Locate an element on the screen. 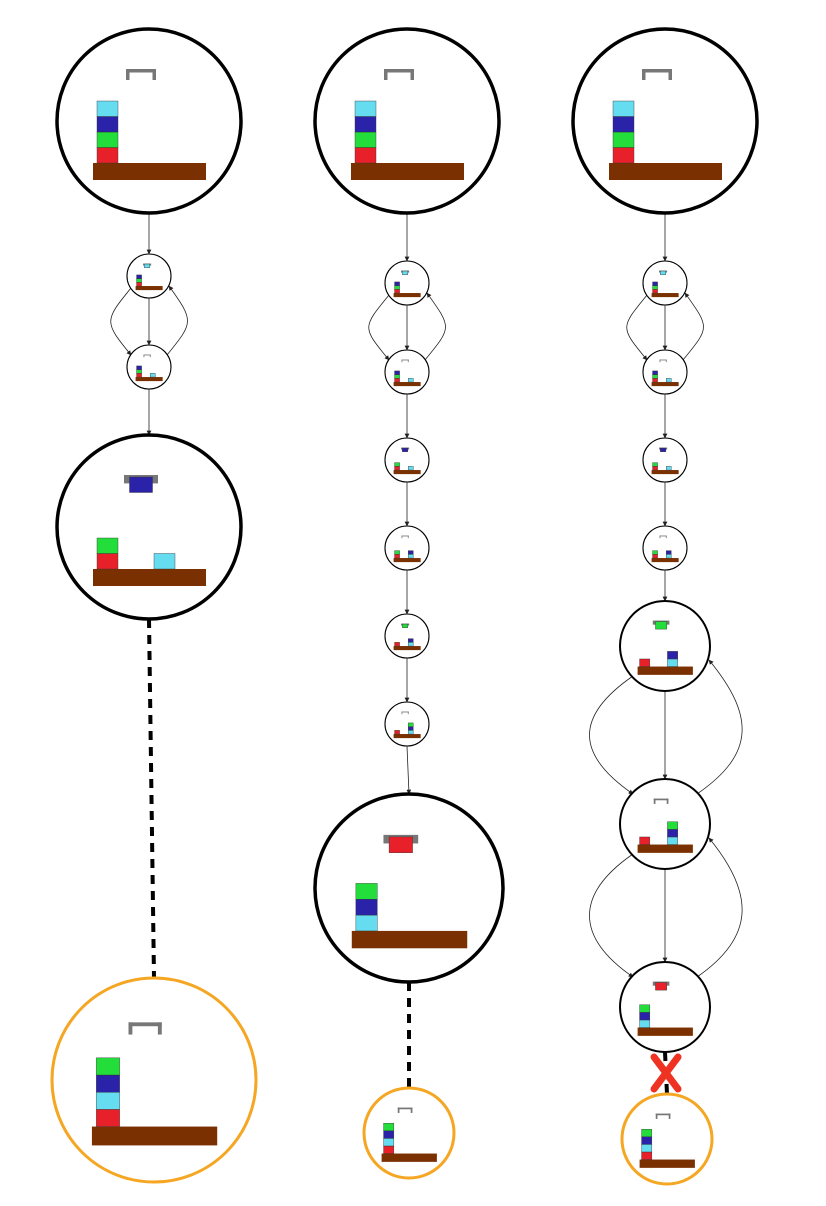 The height and width of the screenshot is (1206, 826). dashed-link is located at coordinates (151, 798).